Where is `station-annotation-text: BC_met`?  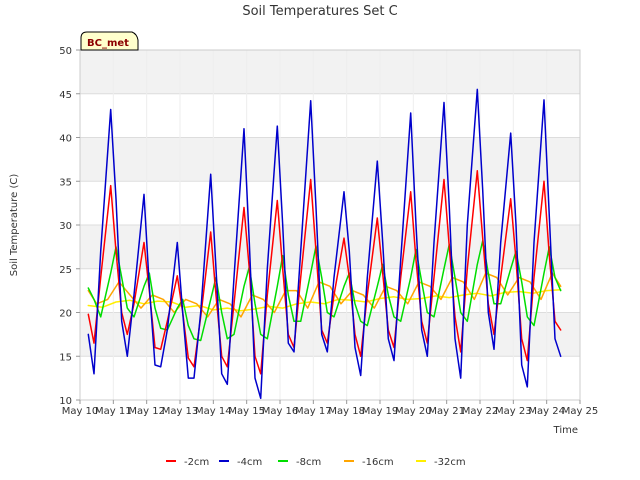
station-annotation-text: BC_met is located at coordinates (108, 43).